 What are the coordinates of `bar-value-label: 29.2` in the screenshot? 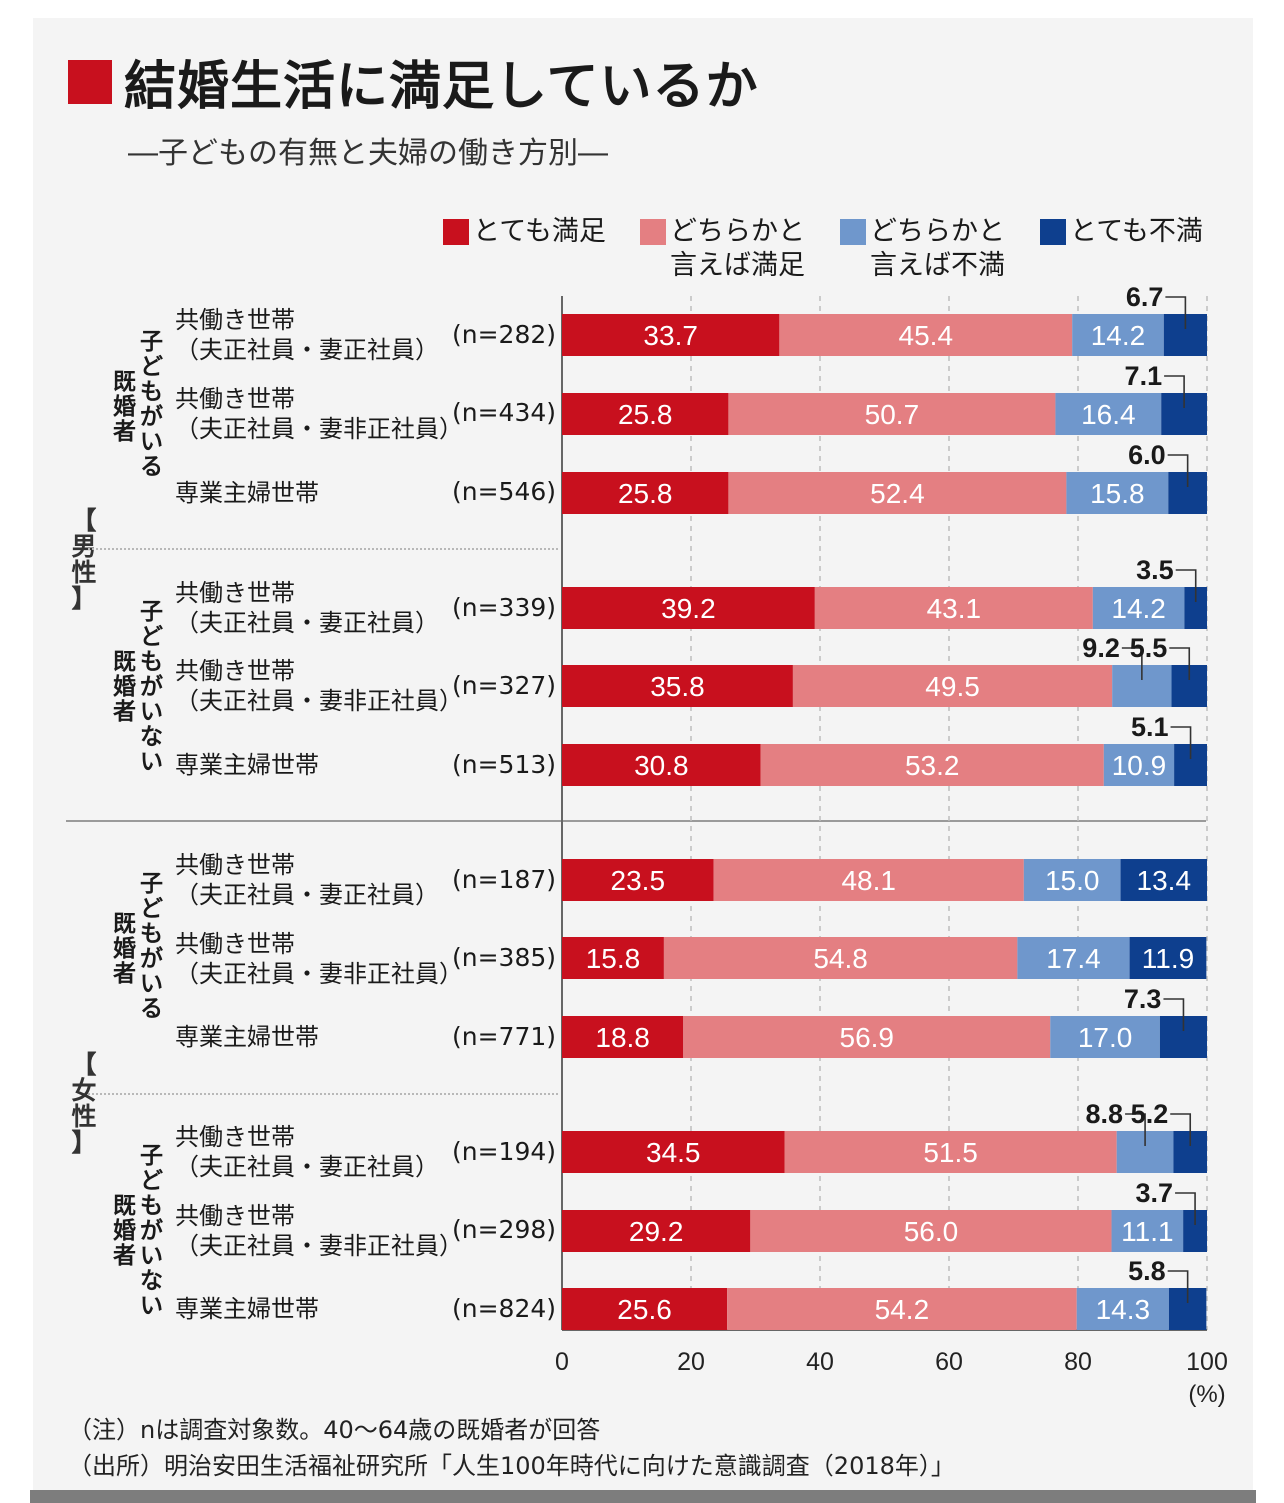 It's located at (656, 1231).